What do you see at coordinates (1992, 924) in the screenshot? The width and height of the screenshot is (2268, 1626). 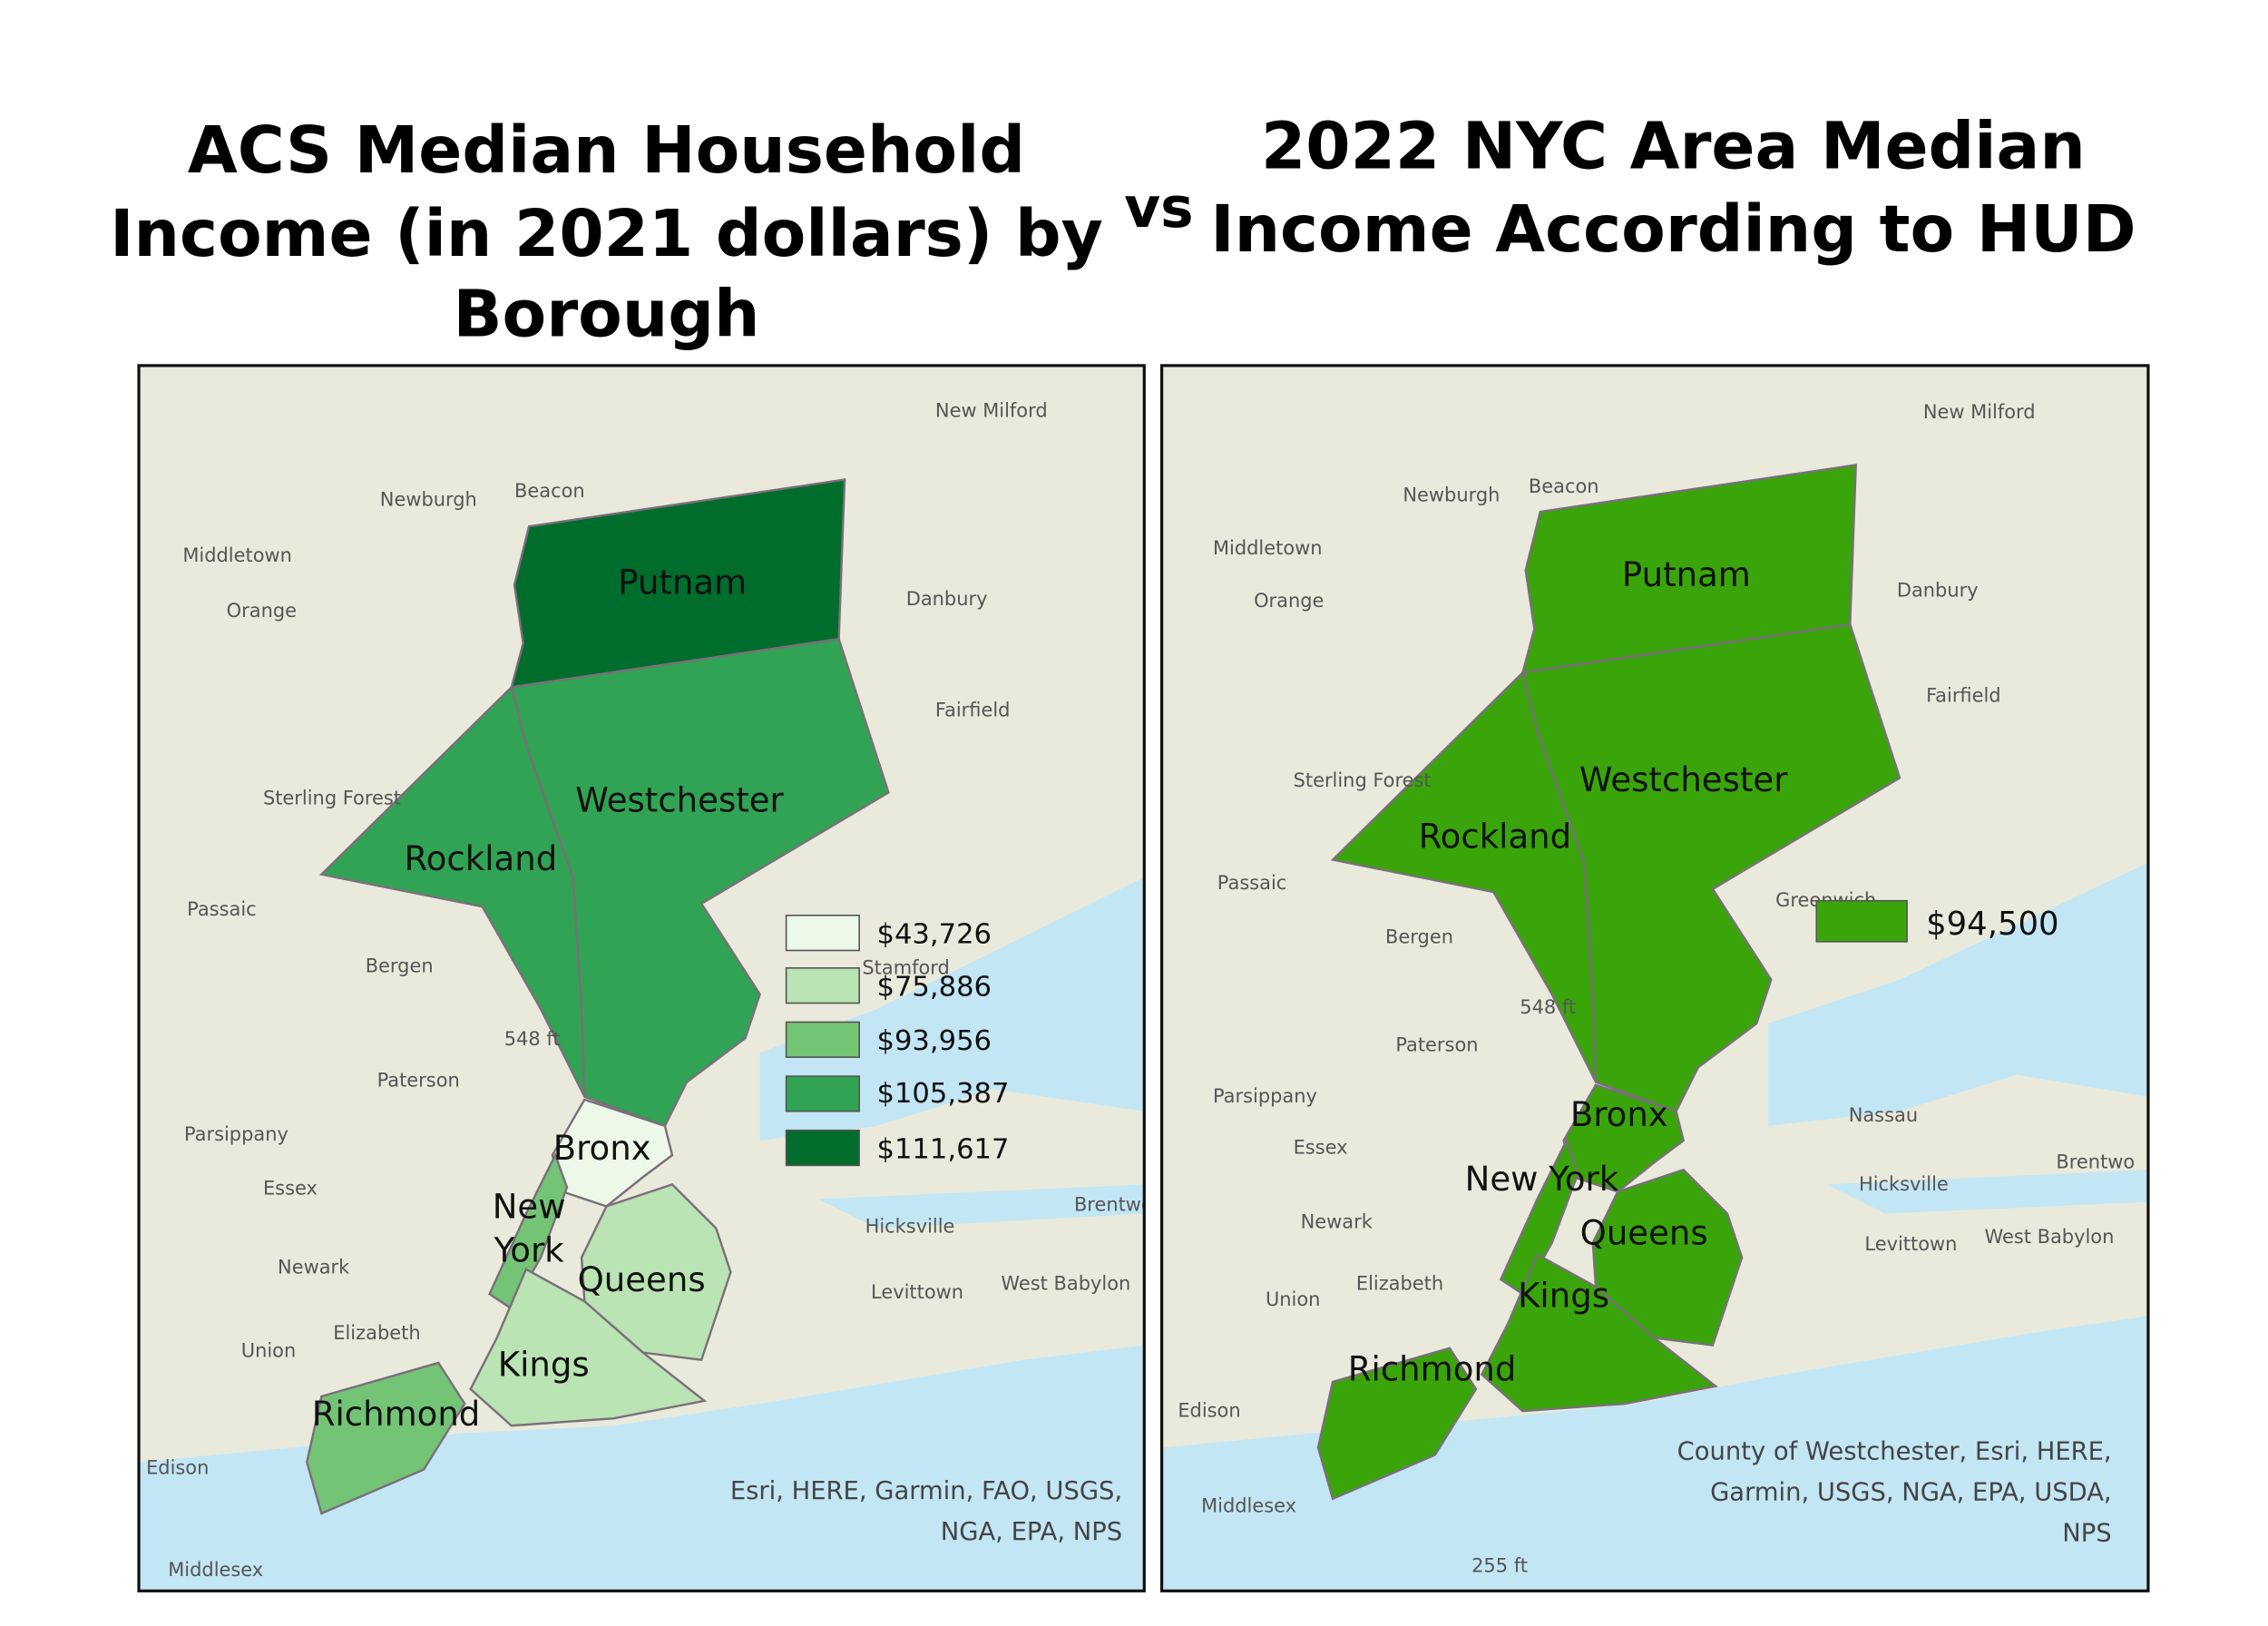 I see `legend-label: $94,500` at bounding box center [1992, 924].